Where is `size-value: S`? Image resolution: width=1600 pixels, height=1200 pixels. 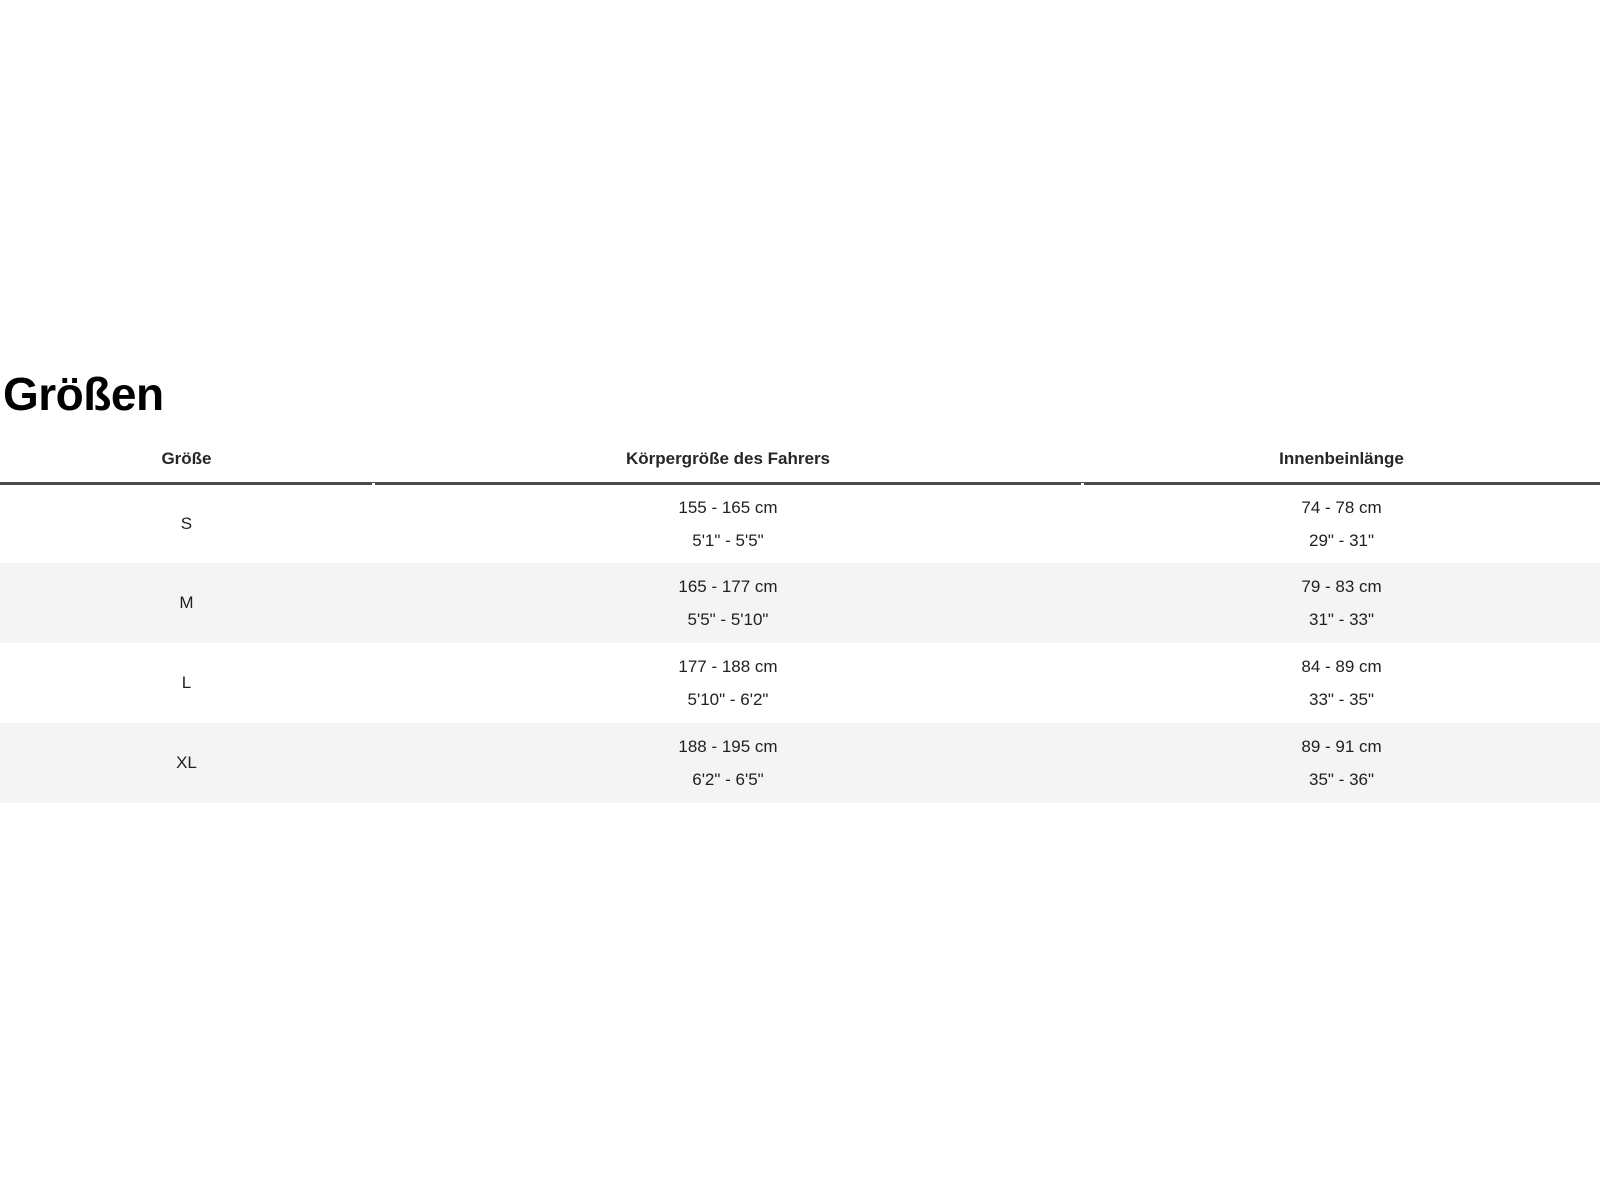
size-value: S is located at coordinates (186, 523).